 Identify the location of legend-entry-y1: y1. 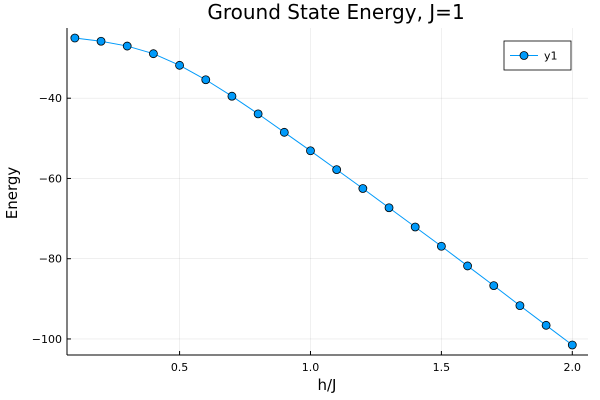
(551, 56).